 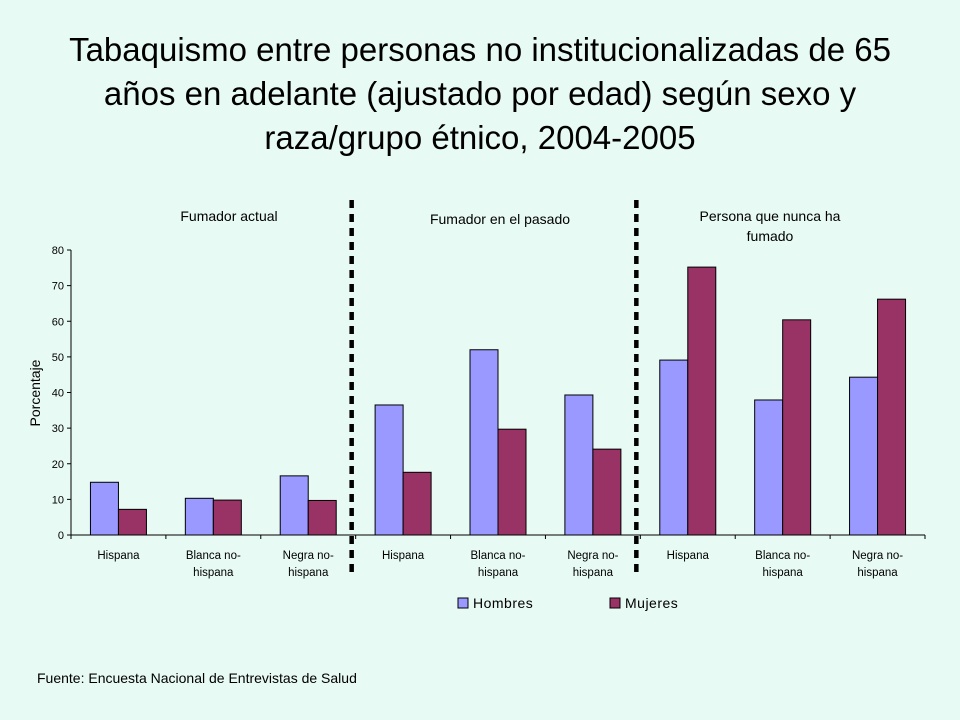 I want to click on legend-swatch-mujeres, so click(x=615, y=603).